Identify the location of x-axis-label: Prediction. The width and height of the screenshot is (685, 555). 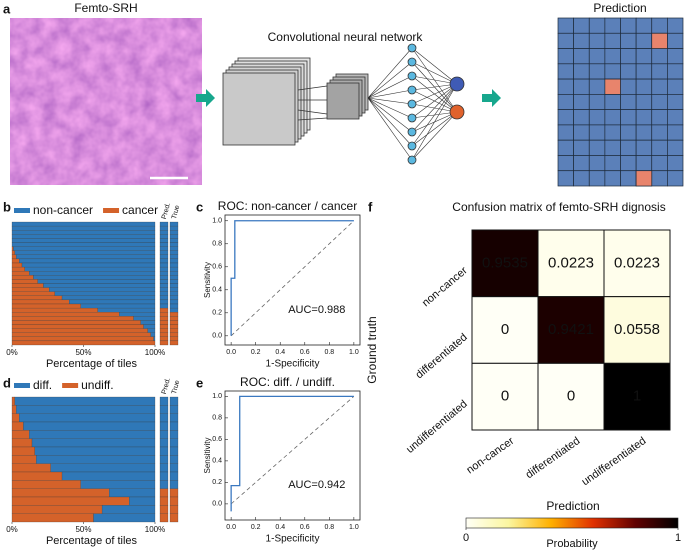
(572, 506).